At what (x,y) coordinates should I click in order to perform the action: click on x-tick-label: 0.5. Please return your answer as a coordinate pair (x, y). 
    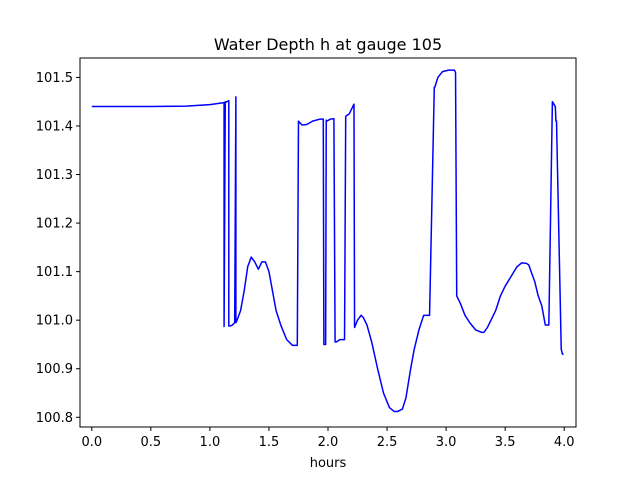
    Looking at the image, I should click on (151, 442).